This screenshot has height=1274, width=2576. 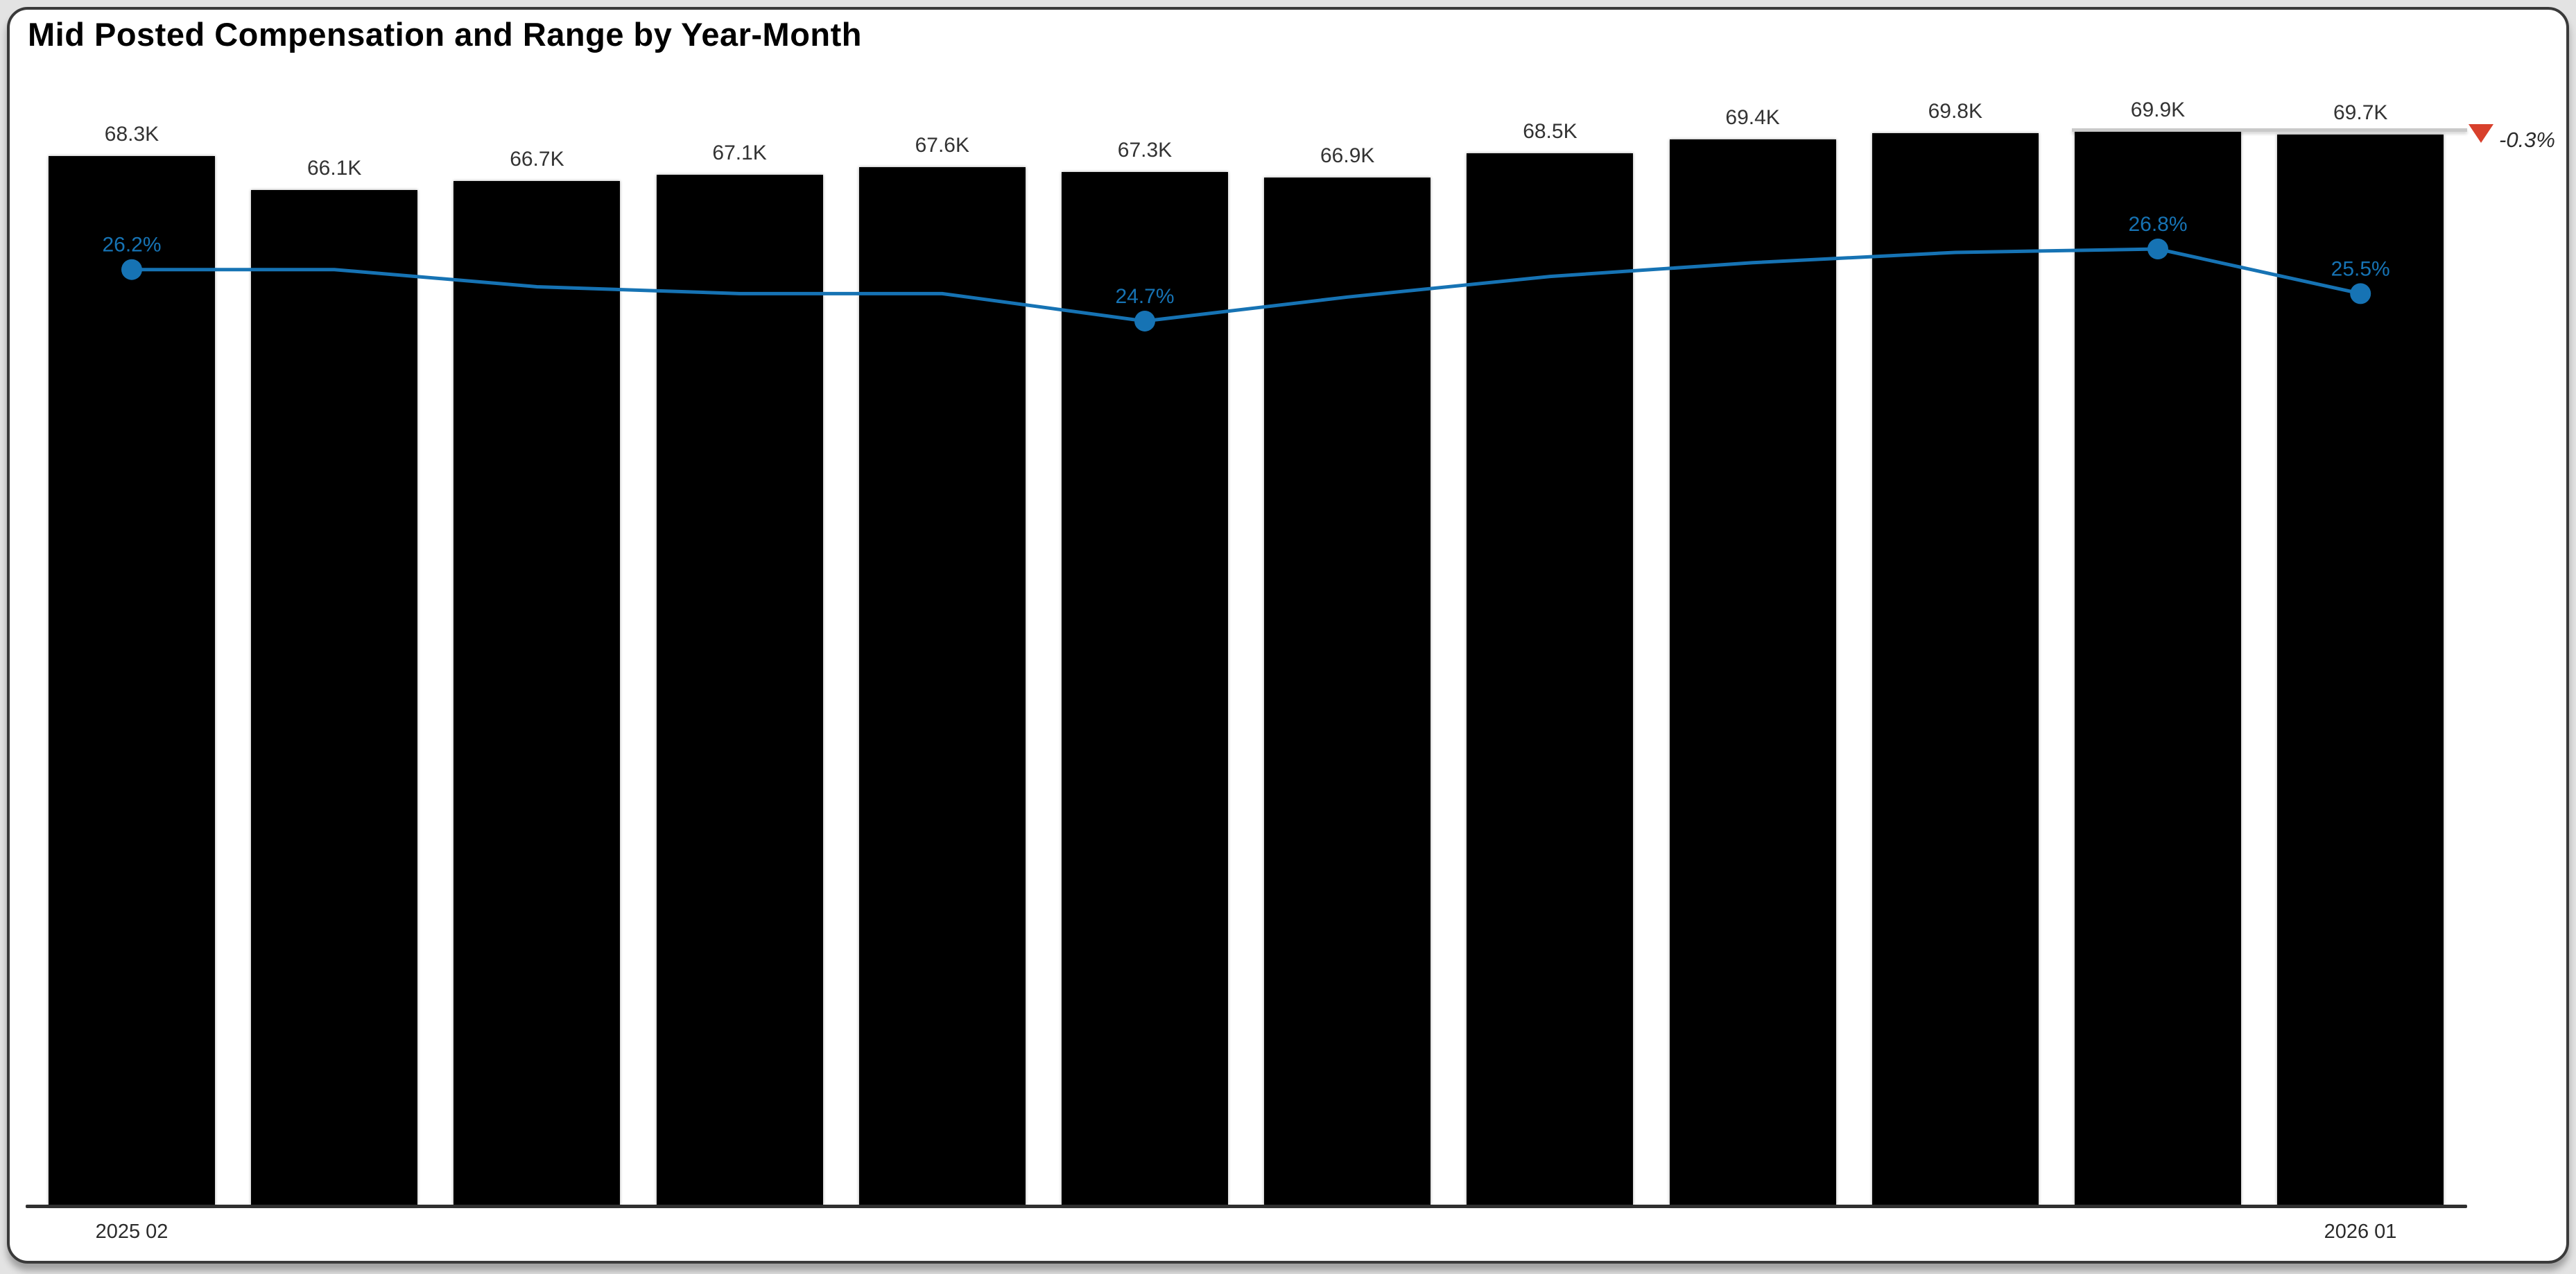 I want to click on bar-data-label: 66.7K, so click(x=537, y=159).